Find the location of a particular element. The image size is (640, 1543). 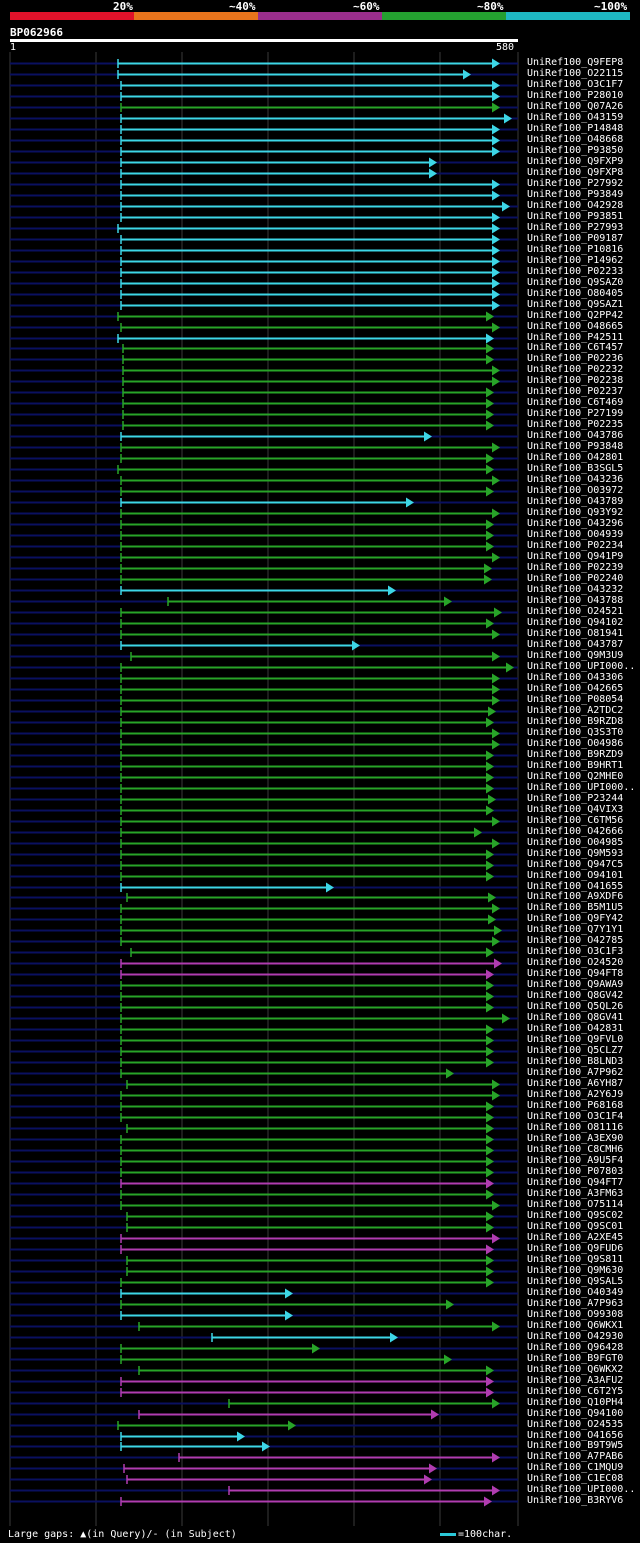

hit-row: UniRef100_O3C1F4 is located at coordinates (320, 1117).